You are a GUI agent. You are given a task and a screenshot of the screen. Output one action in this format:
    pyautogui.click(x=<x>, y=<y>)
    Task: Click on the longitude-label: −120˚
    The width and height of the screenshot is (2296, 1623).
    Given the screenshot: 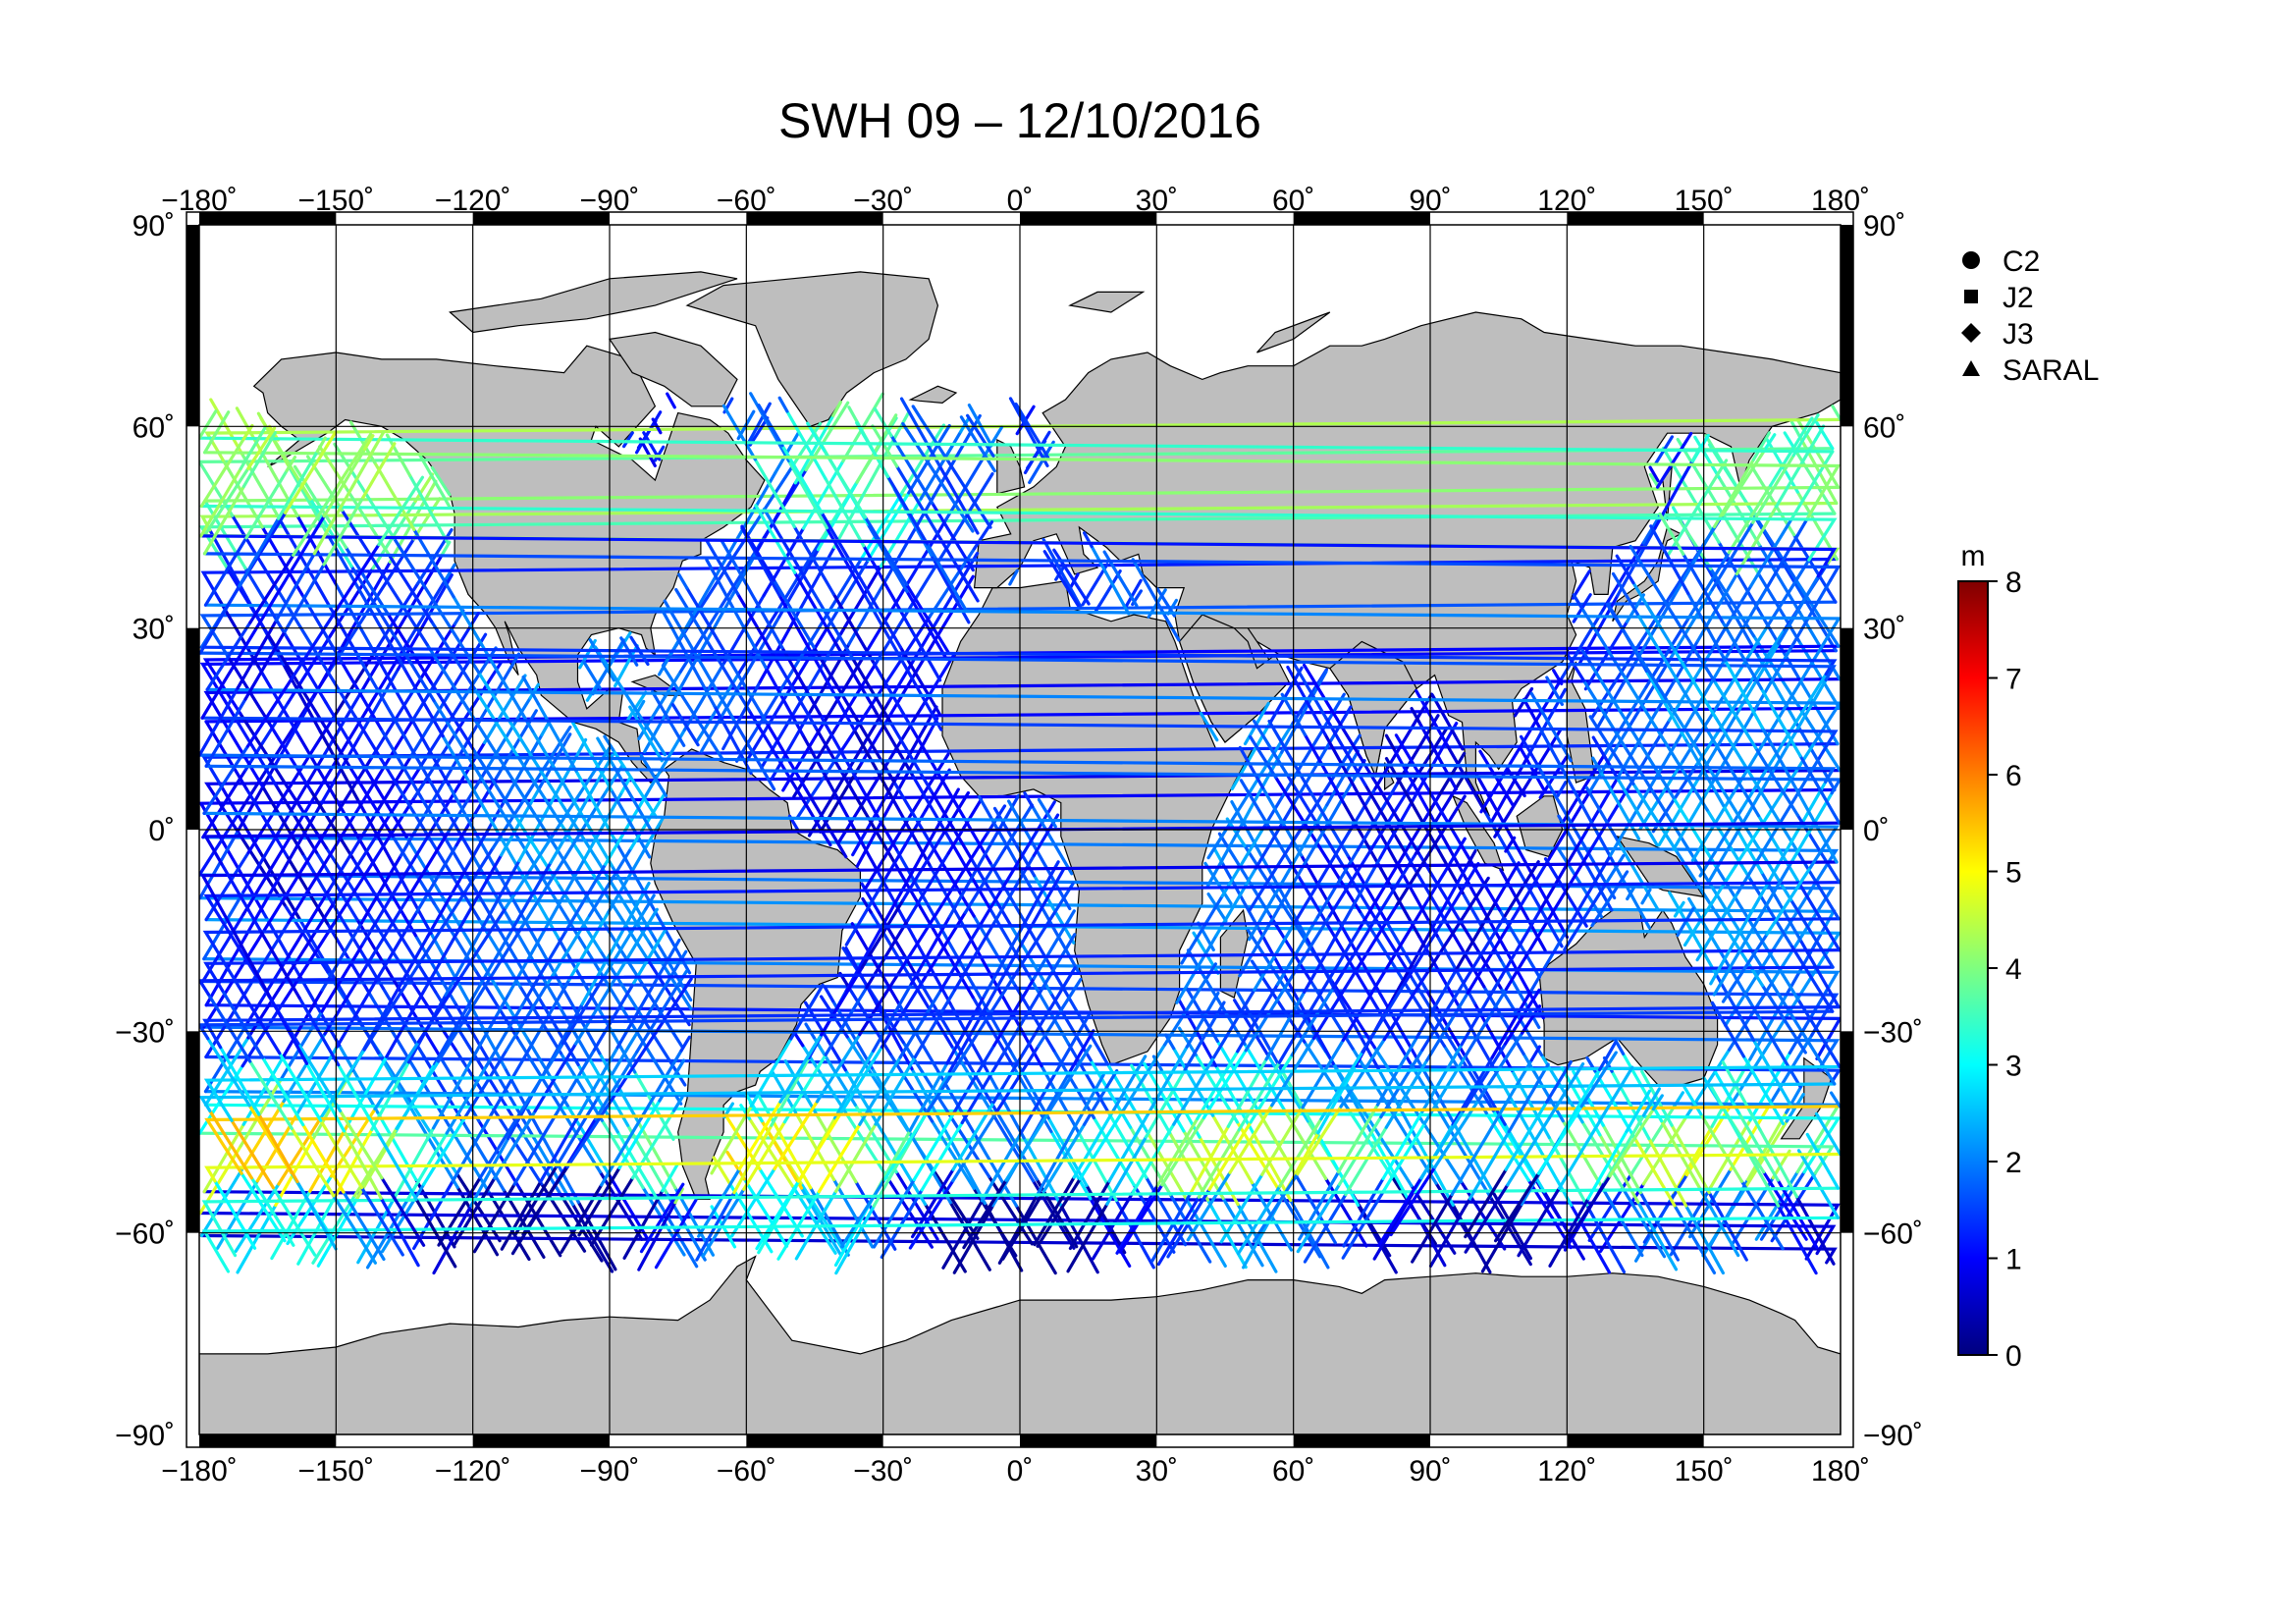 What is the action you would take?
    pyautogui.click(x=473, y=1471)
    